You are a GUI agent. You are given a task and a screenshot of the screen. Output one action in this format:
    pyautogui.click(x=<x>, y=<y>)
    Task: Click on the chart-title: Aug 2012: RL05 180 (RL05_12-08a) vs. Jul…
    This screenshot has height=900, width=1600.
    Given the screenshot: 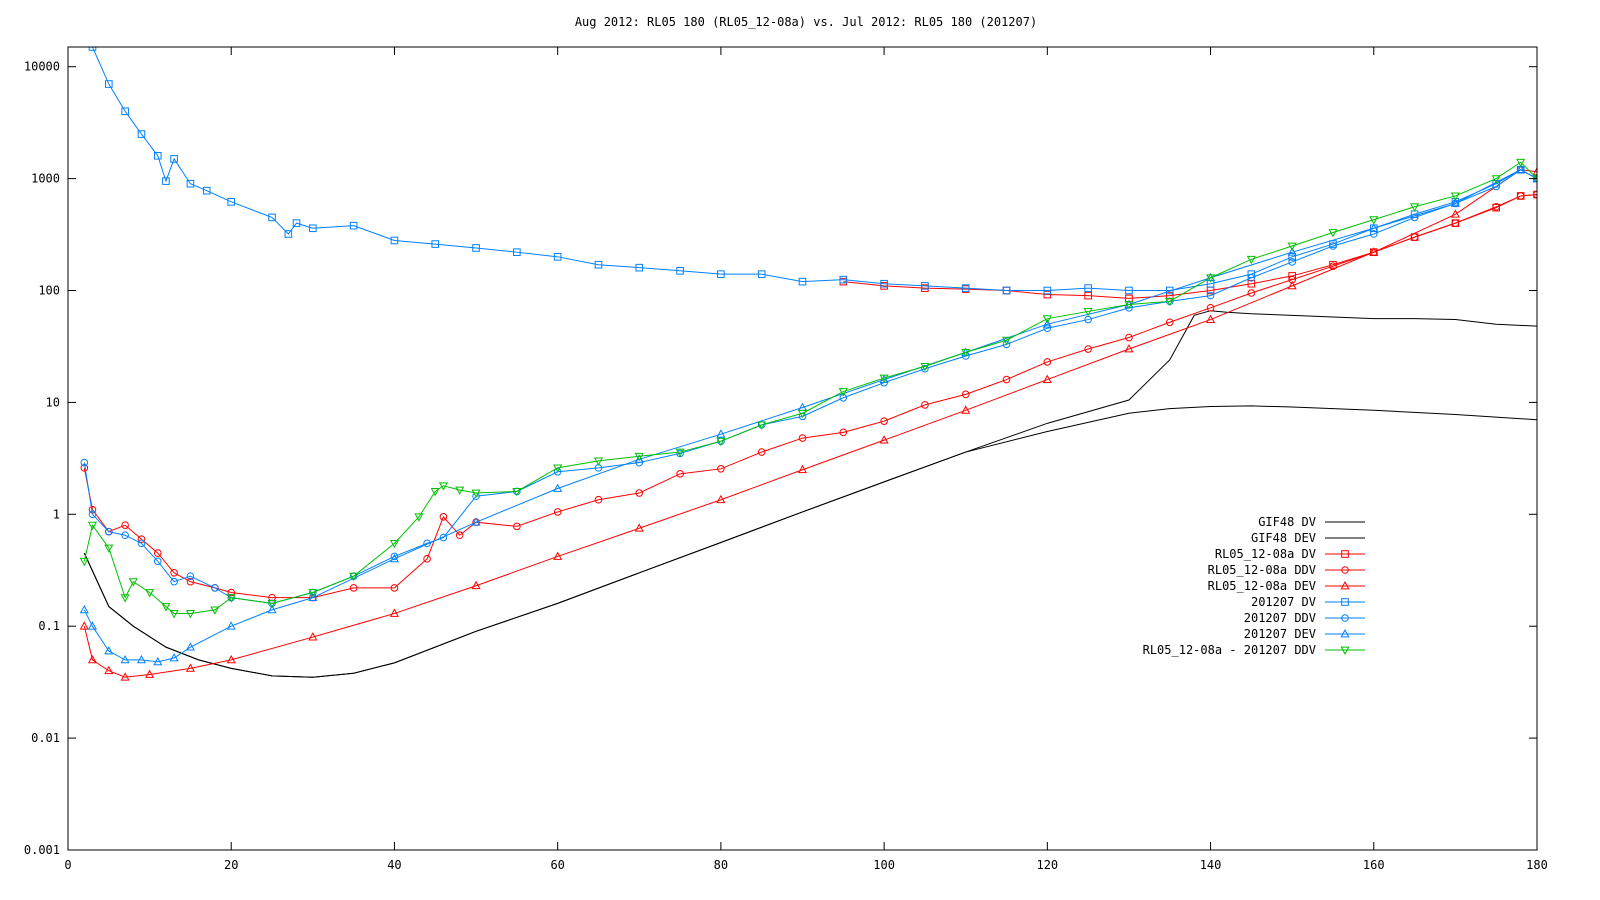 What is the action you would take?
    pyautogui.click(x=806, y=22)
    